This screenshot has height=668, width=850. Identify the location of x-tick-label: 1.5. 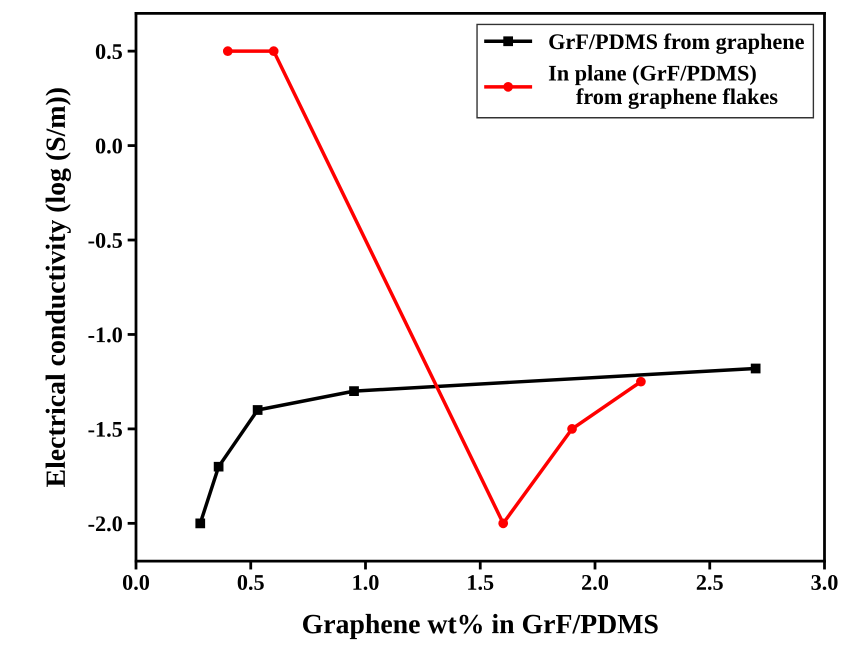
(481, 582).